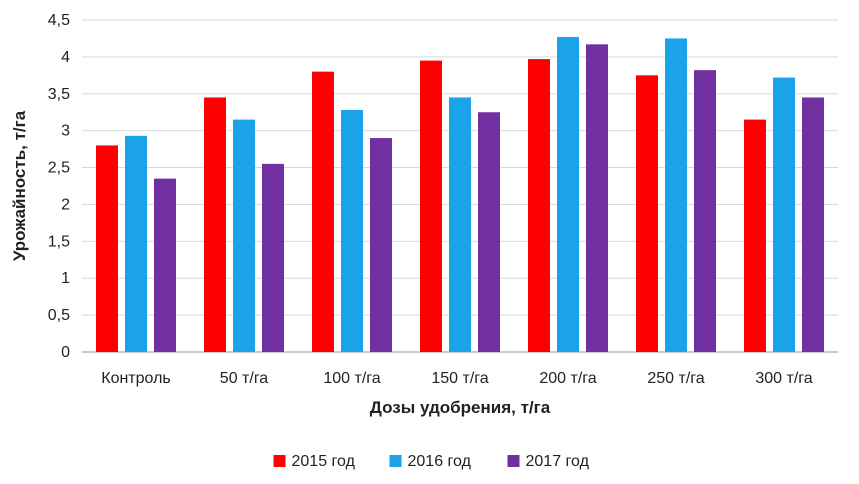 This screenshot has height=484, width=859. I want to click on x-tick-label: 250 т/га, so click(675, 378).